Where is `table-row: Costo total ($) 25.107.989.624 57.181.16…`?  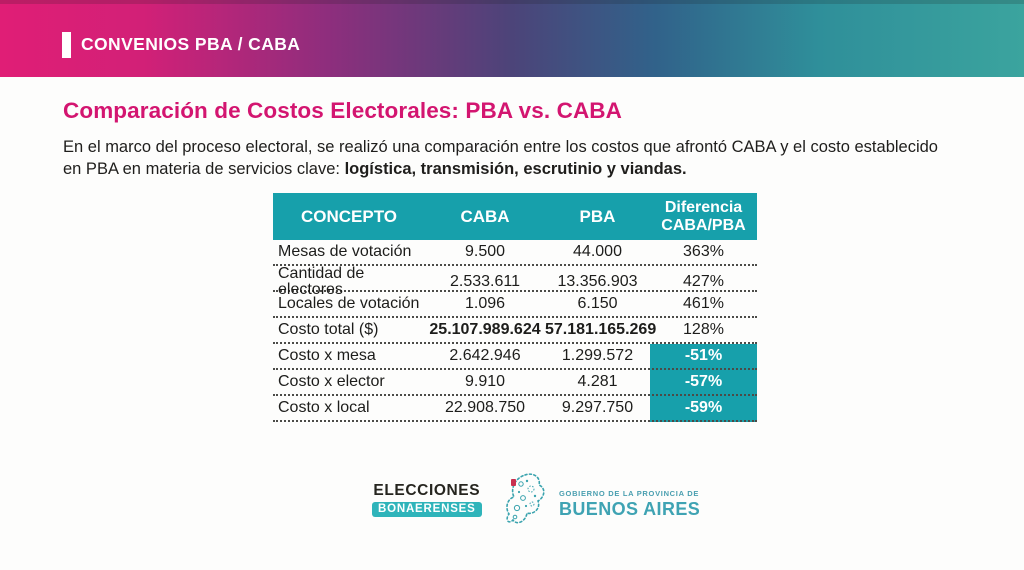 table-row: Costo total ($) 25.107.989.624 57.181.16… is located at coordinates (515, 331).